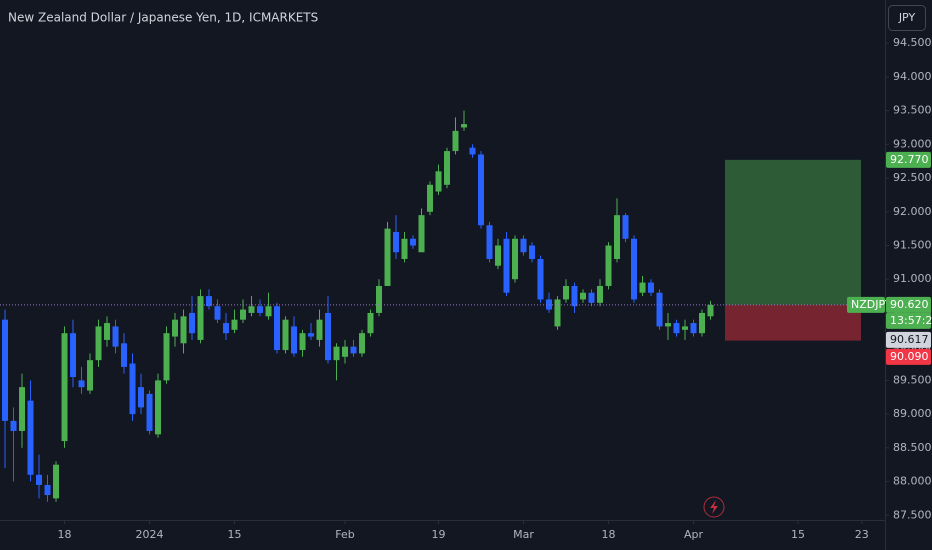  I want to click on y-tick-label: 93.000, so click(912, 143).